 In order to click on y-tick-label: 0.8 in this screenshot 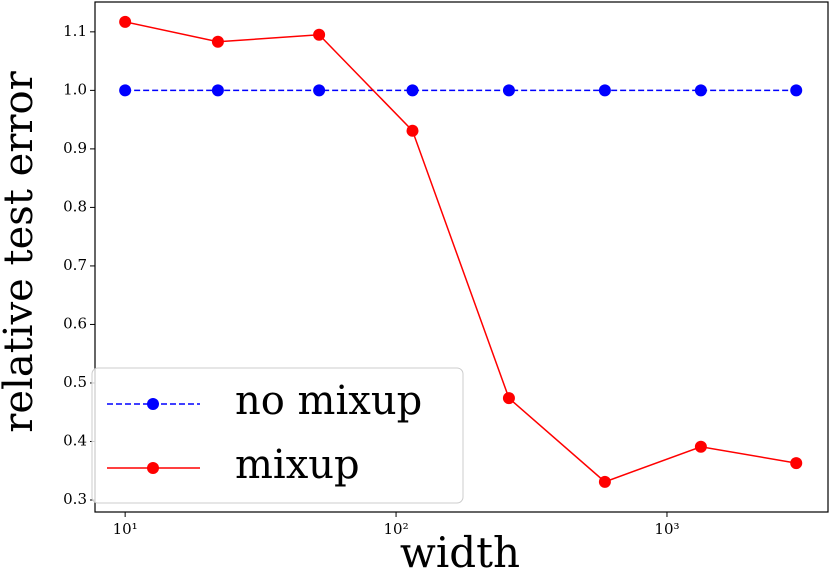, I will do `click(75, 206)`.